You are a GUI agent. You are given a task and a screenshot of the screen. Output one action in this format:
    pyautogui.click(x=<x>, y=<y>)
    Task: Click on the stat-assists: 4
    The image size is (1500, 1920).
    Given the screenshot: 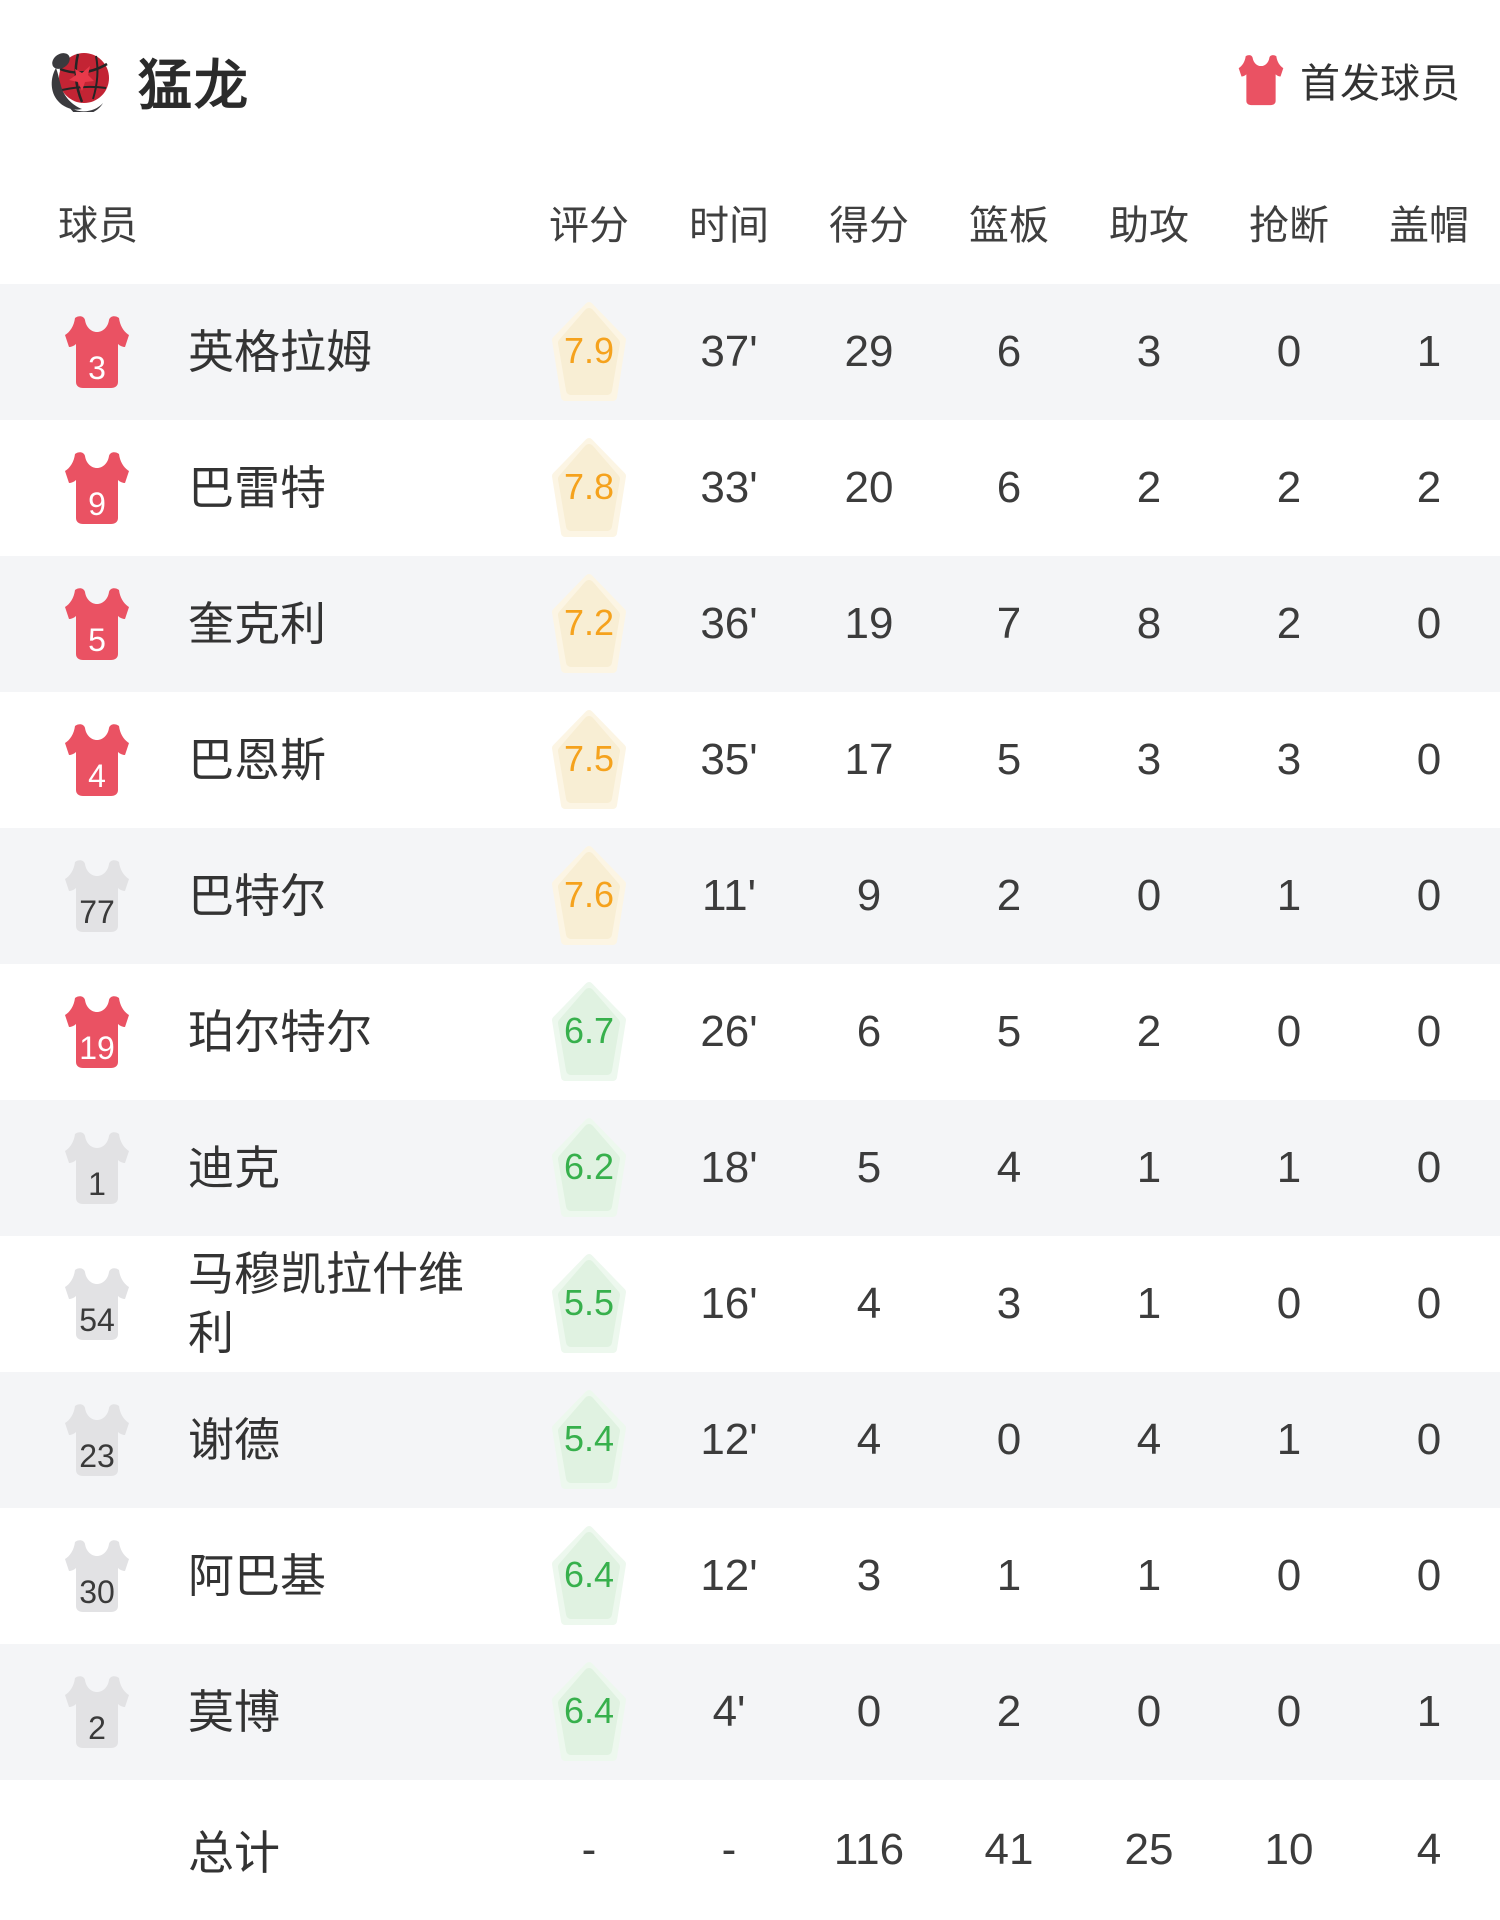 What is the action you would take?
    pyautogui.click(x=1149, y=1439)
    